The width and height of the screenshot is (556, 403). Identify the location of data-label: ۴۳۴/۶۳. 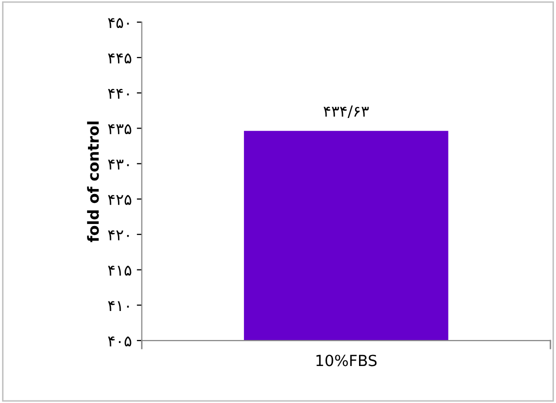
(346, 111).